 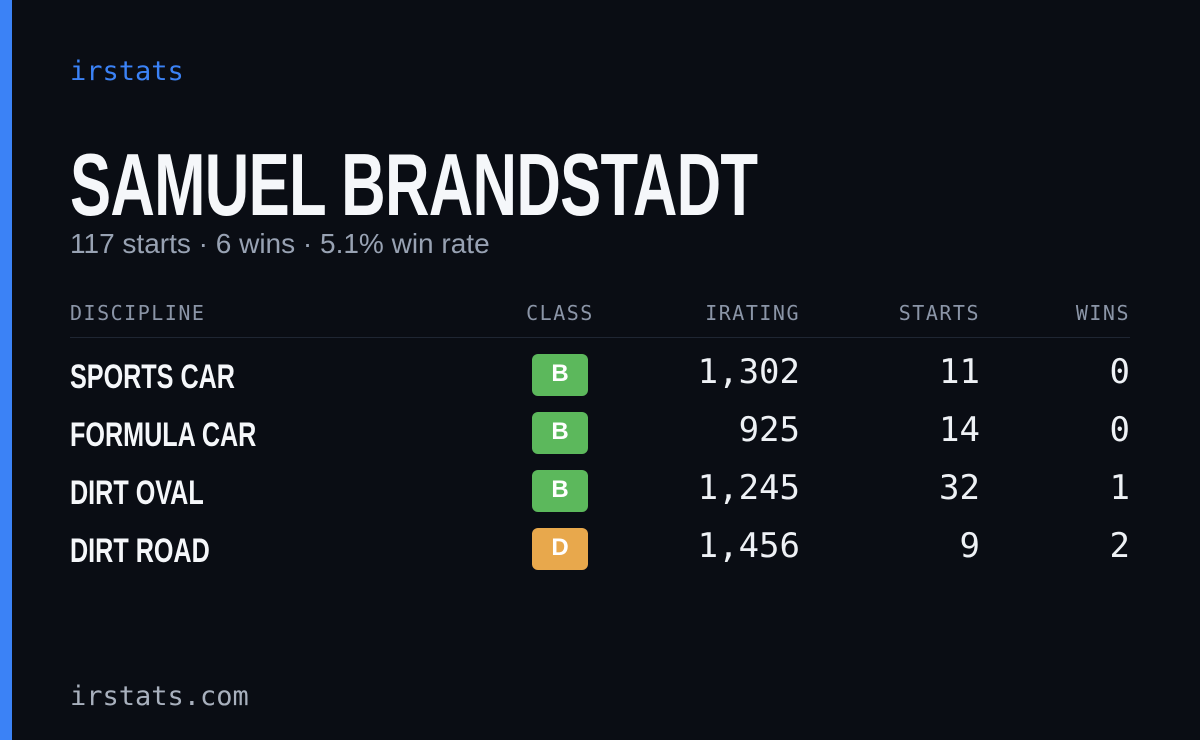 I want to click on discipline-name: FORMULA CAR, so click(x=163, y=435).